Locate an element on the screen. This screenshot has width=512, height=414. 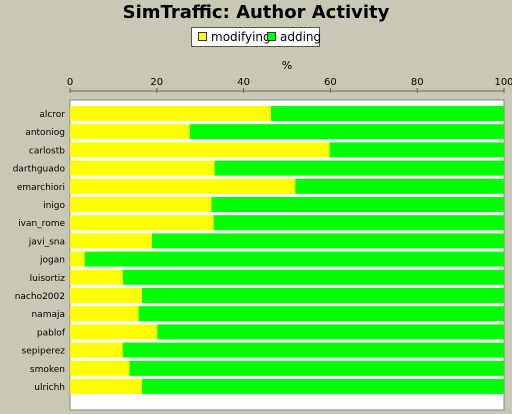
bar-modifying-darthguado is located at coordinates (142, 168).